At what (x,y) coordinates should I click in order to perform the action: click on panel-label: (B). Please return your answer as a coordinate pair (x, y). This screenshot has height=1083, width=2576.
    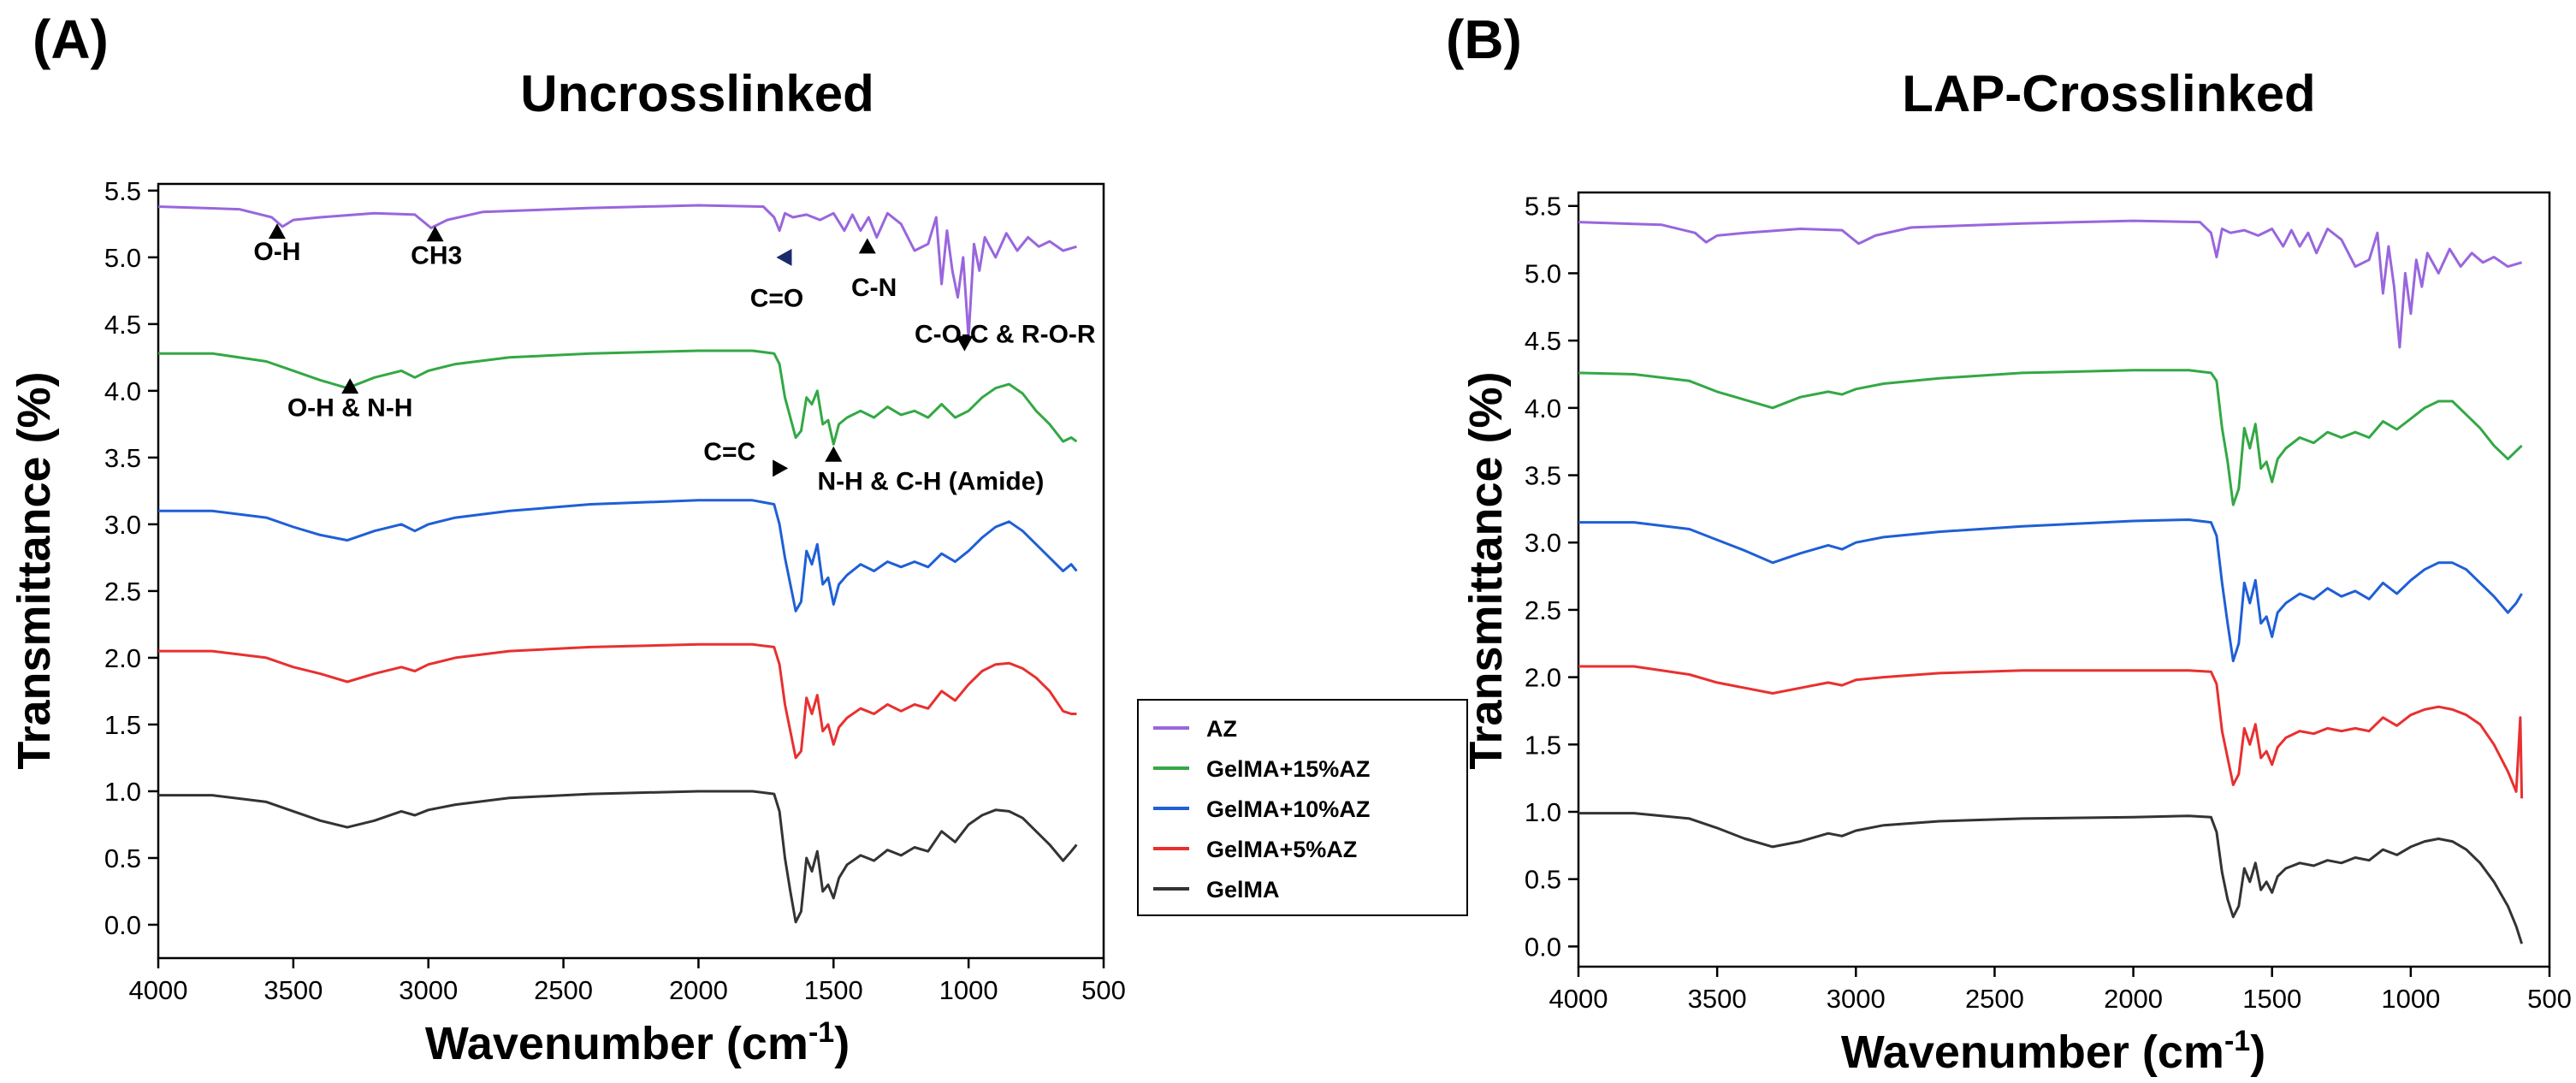
    Looking at the image, I should click on (1484, 39).